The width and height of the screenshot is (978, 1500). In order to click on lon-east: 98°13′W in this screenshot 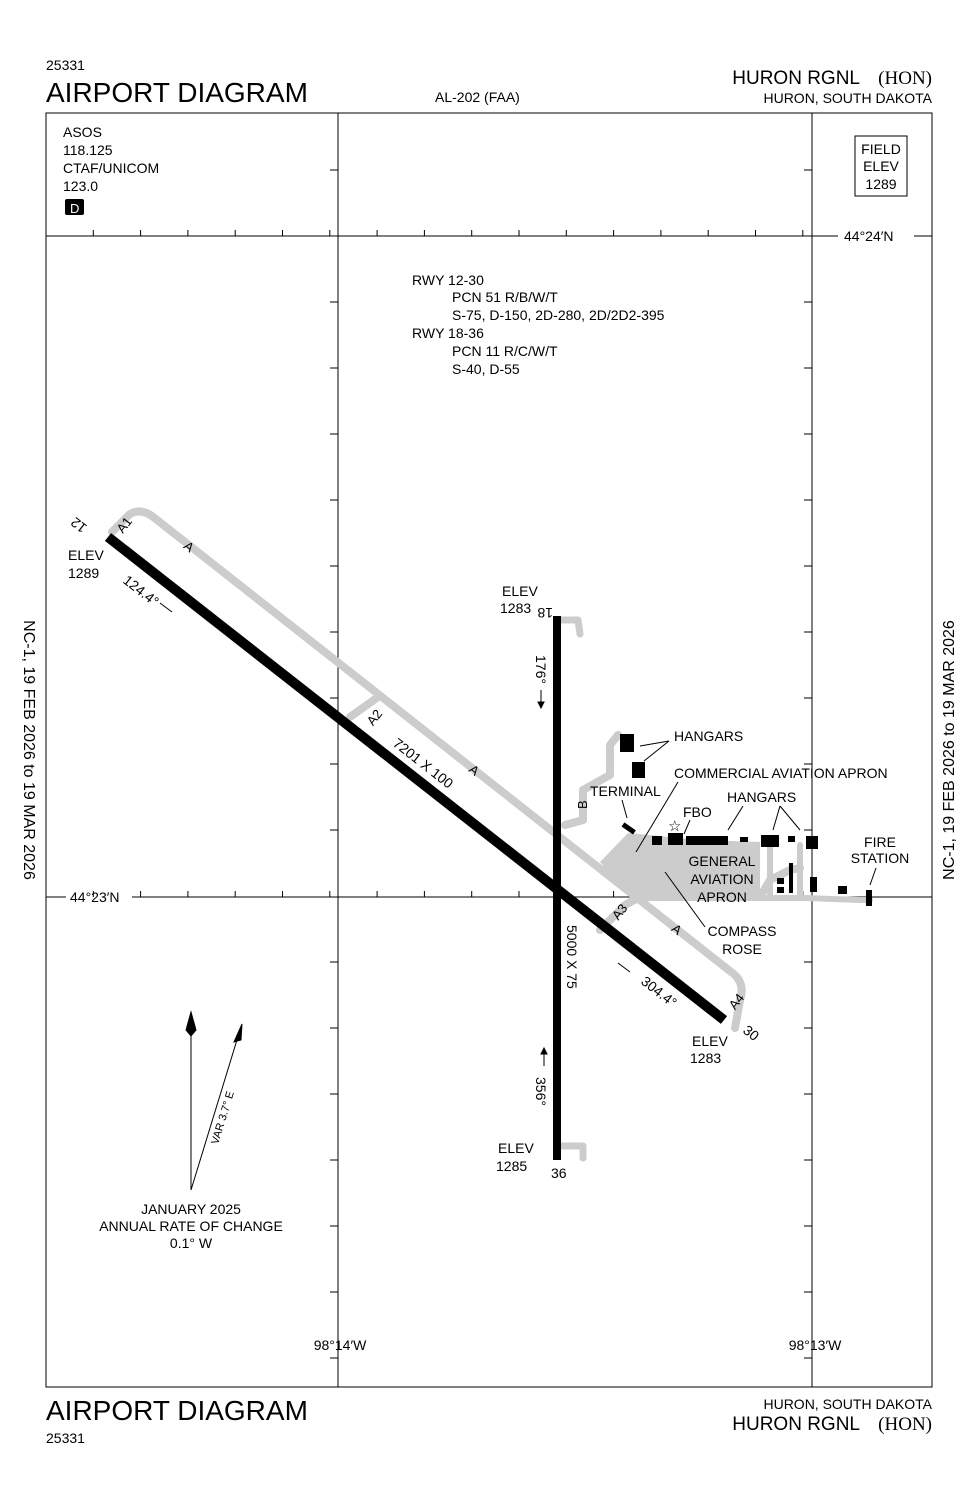, I will do `click(815, 1345)`.